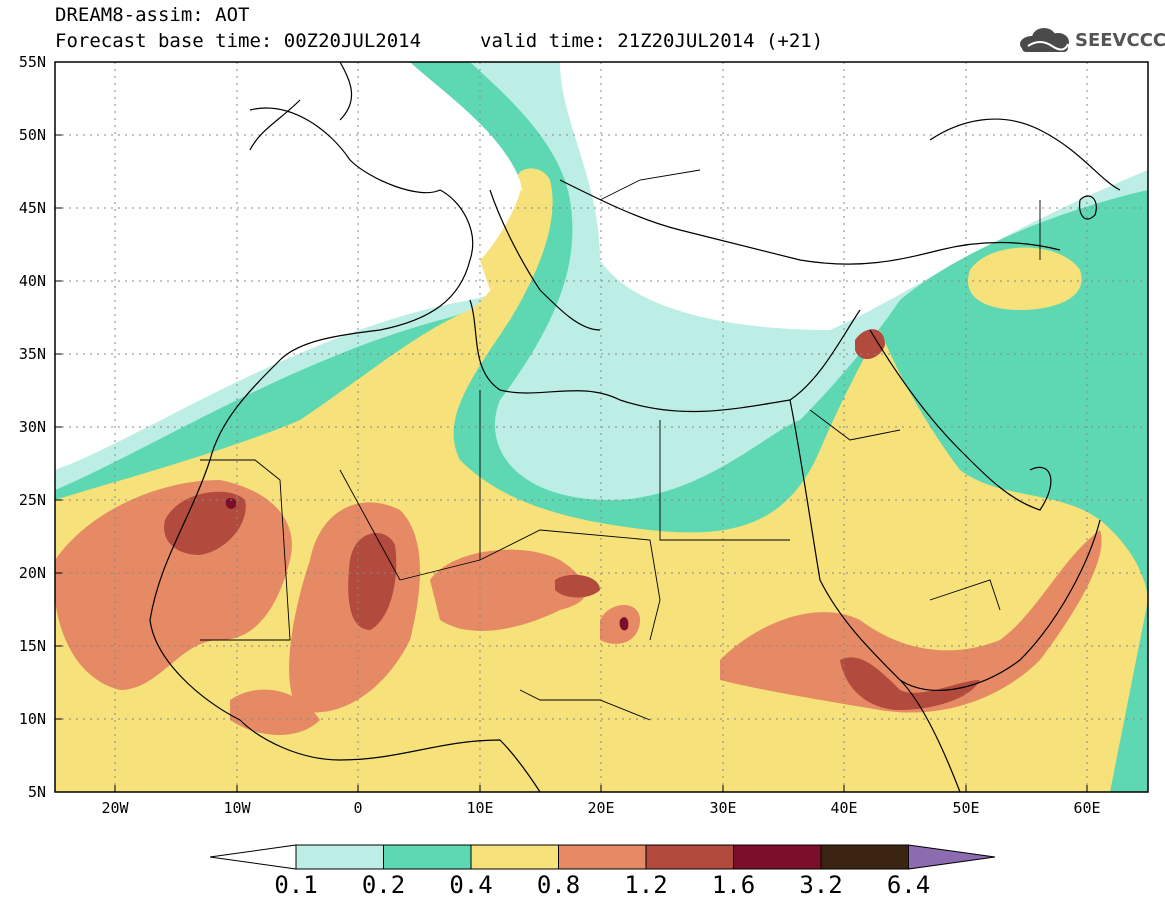  Describe the element at coordinates (358, 808) in the screenshot. I see `lon-label: 0` at that location.